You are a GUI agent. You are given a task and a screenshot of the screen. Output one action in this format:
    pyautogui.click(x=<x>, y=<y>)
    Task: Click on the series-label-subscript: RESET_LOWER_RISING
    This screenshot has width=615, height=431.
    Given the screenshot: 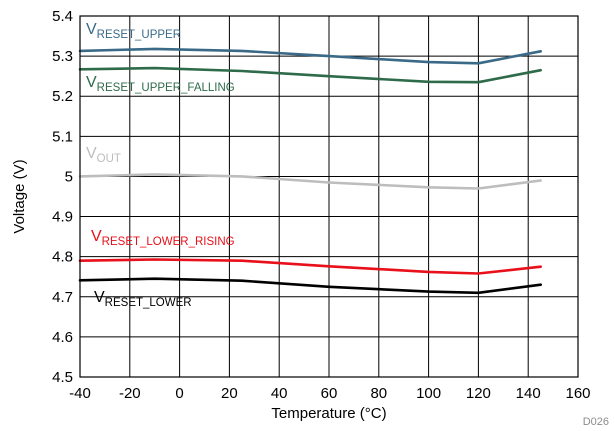 What is the action you would take?
    pyautogui.click(x=168, y=242)
    